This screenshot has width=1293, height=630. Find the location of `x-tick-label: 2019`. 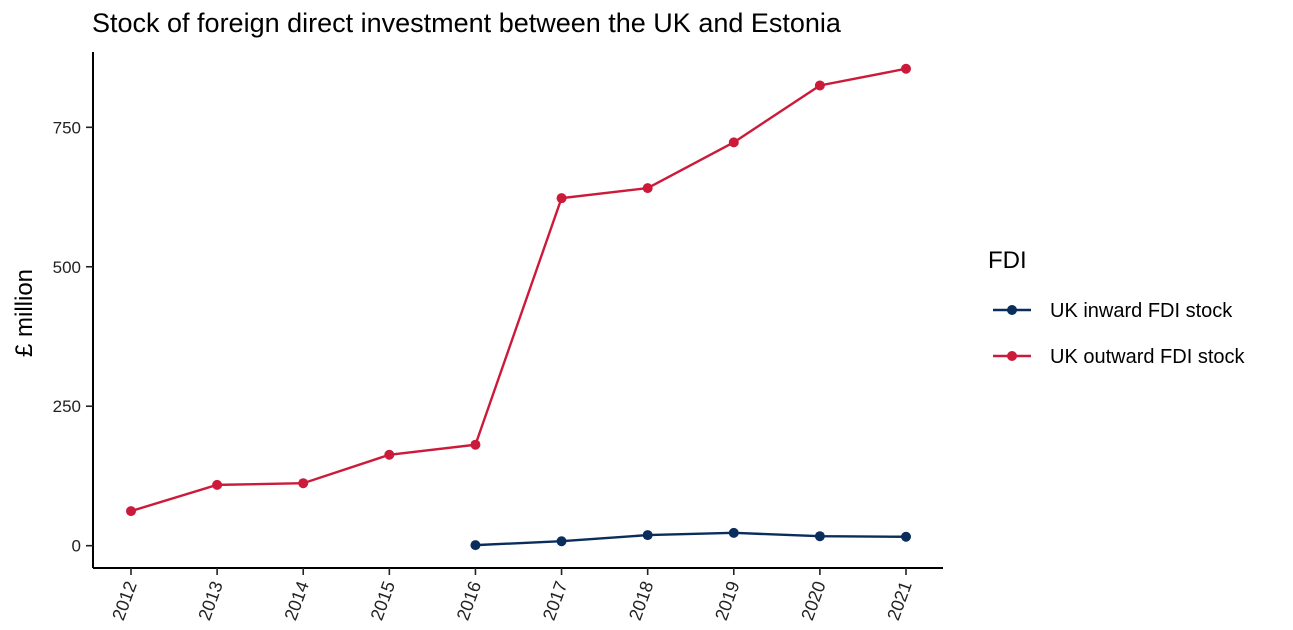

x-tick-label: 2019 is located at coordinates (727, 601).